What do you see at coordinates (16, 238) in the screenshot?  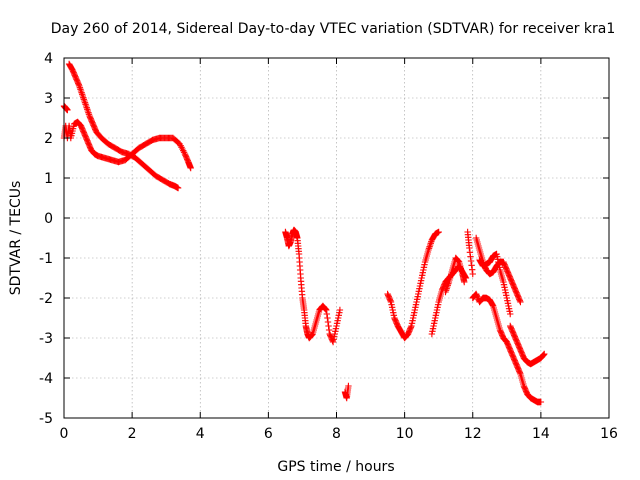 I see `y-axis-label: SDTVAR / TECUs` at bounding box center [16, 238].